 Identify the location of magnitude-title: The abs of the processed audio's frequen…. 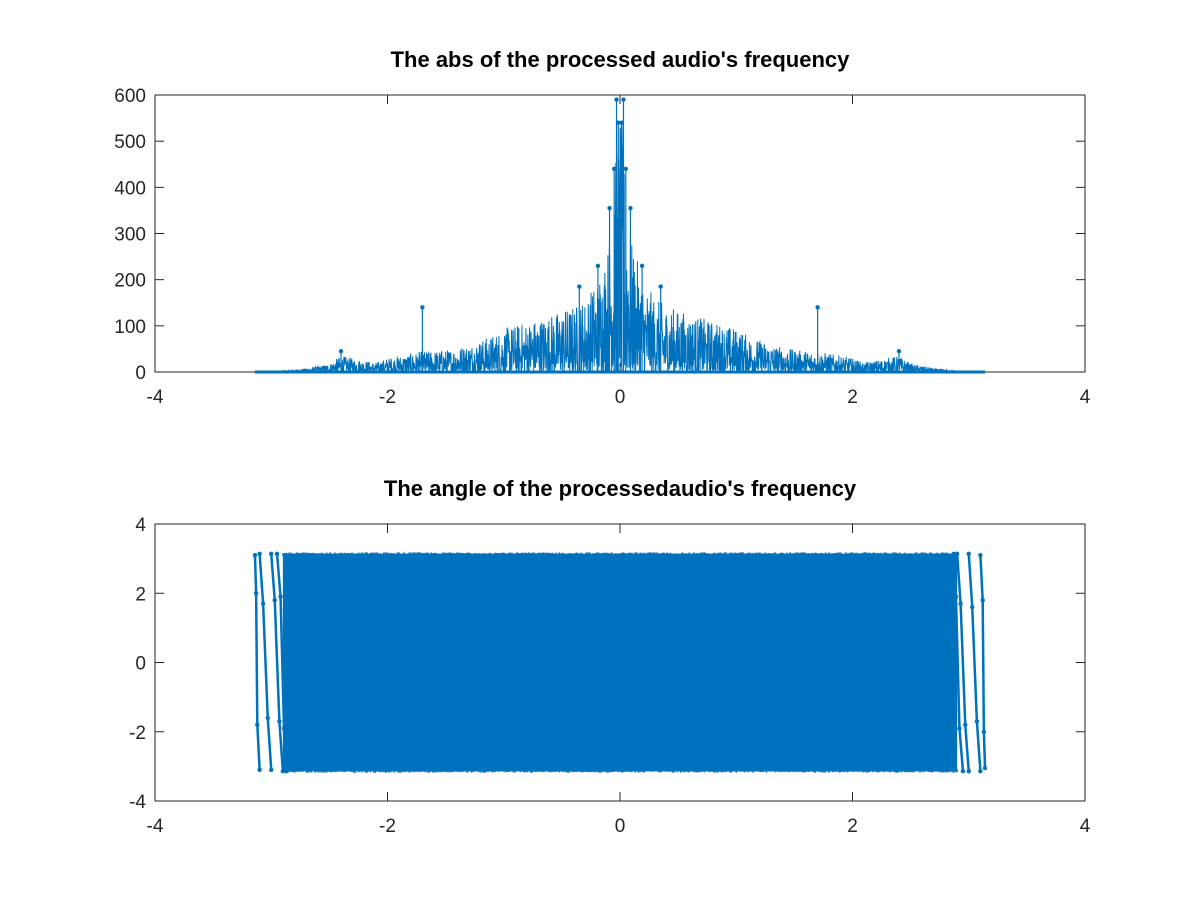
(621, 59).